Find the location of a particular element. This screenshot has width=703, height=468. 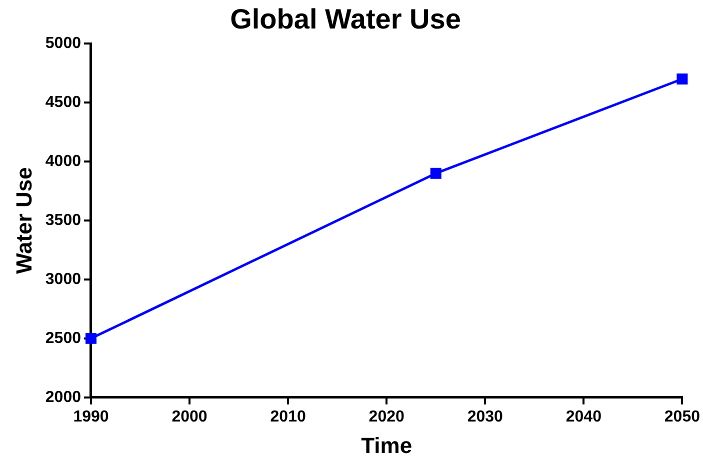

y-tick-label: 4500 is located at coordinates (63, 102).